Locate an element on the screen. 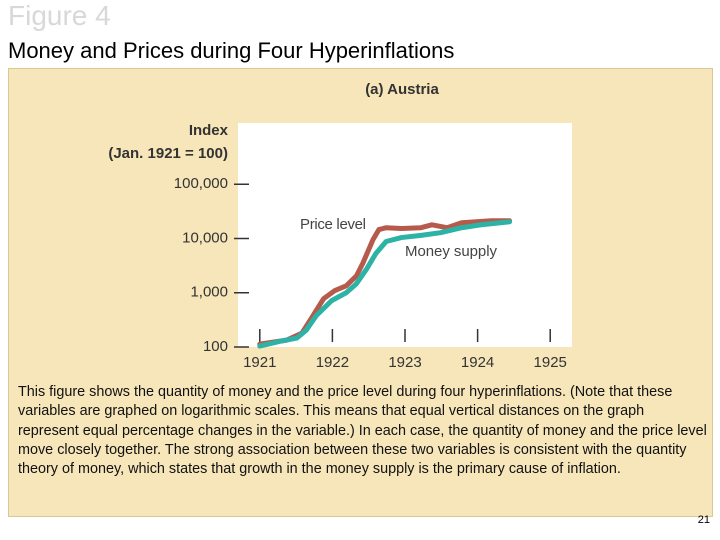 The height and width of the screenshot is (540, 720). y-tick-label: 100 is located at coordinates (215, 346).